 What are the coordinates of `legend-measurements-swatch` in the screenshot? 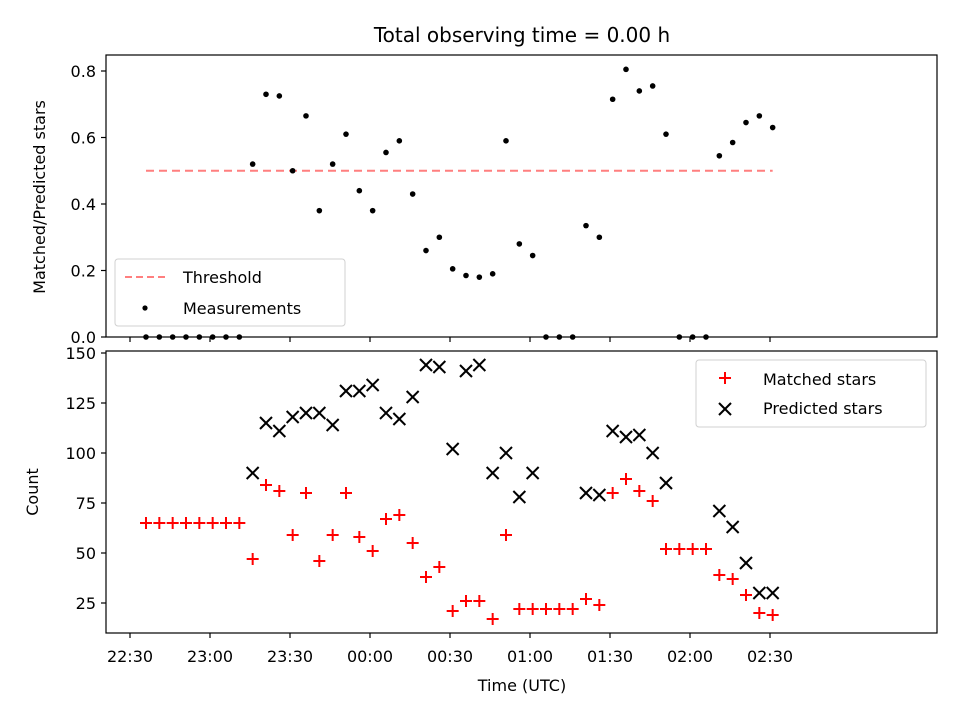 It's located at (145, 308).